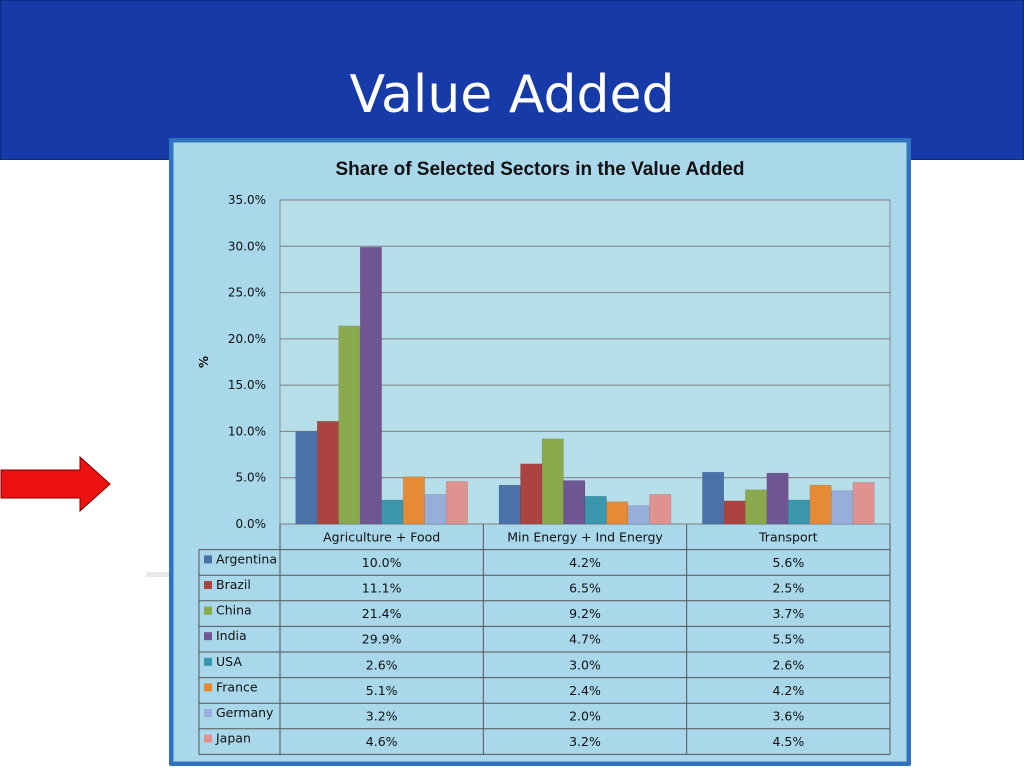 The image size is (1024, 768). I want to click on category-label: Min Energy + Ind Energy, so click(585, 536).